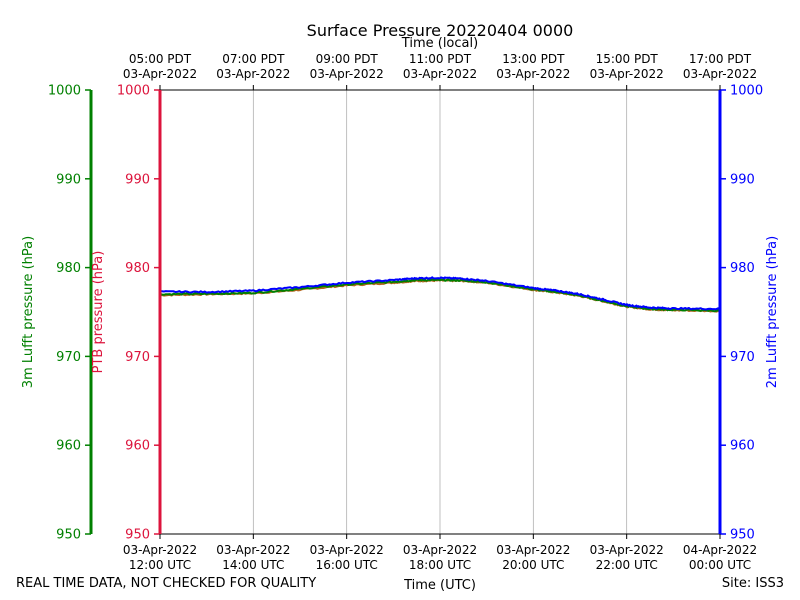 The image size is (800, 600). I want to click on x-tick-label-time: 00:00 UTC, so click(720, 565).